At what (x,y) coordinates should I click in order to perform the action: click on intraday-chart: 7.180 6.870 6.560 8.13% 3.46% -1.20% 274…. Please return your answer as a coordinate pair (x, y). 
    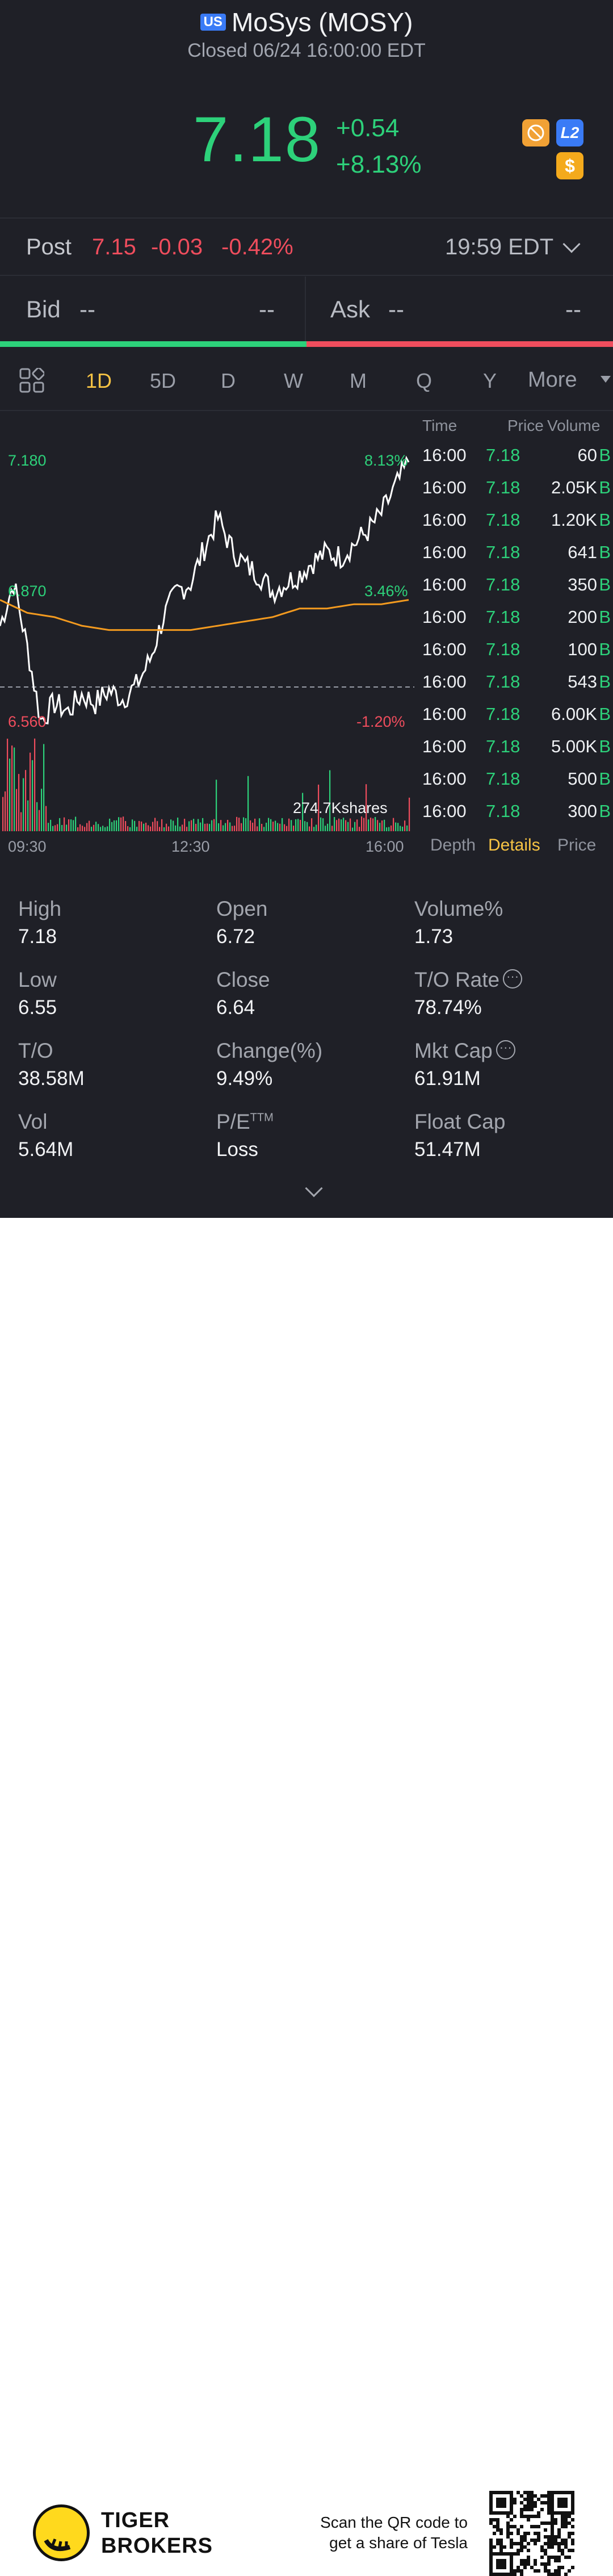
    Looking at the image, I should click on (207, 638).